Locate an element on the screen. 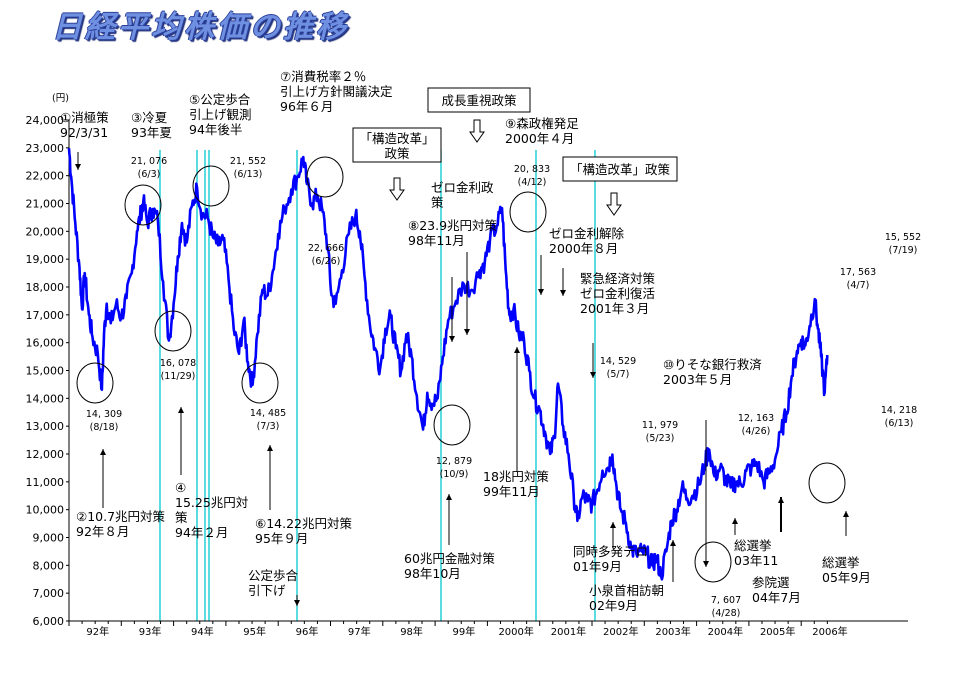  annotation-e2: 92年８月 is located at coordinates (102, 531).